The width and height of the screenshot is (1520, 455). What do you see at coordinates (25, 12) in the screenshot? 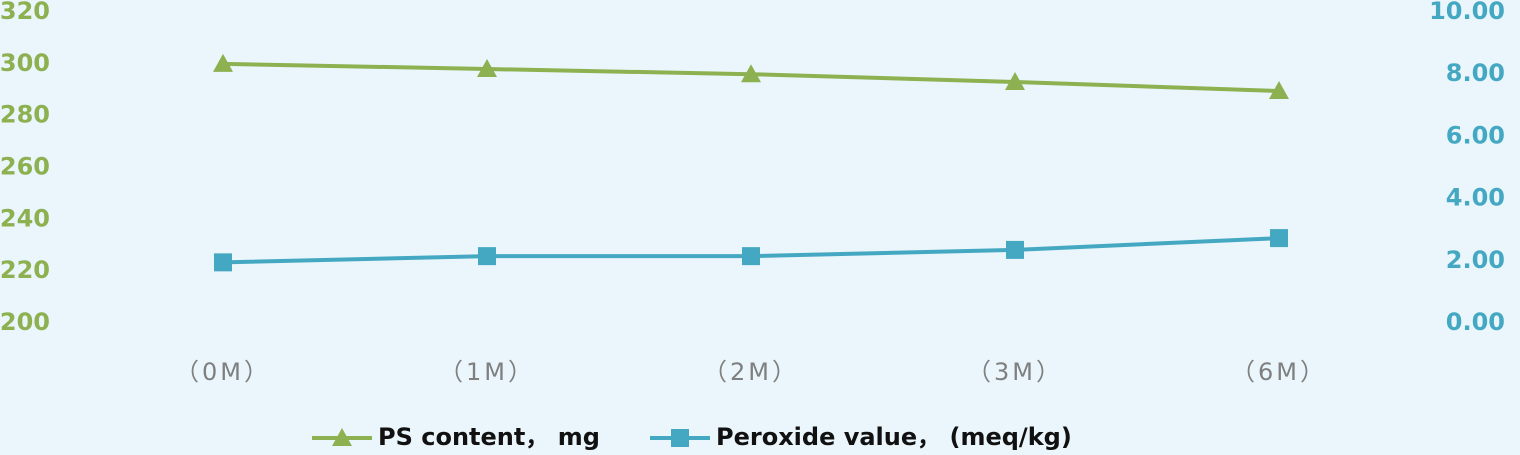
I see `y-tick-label: 320` at bounding box center [25, 12].